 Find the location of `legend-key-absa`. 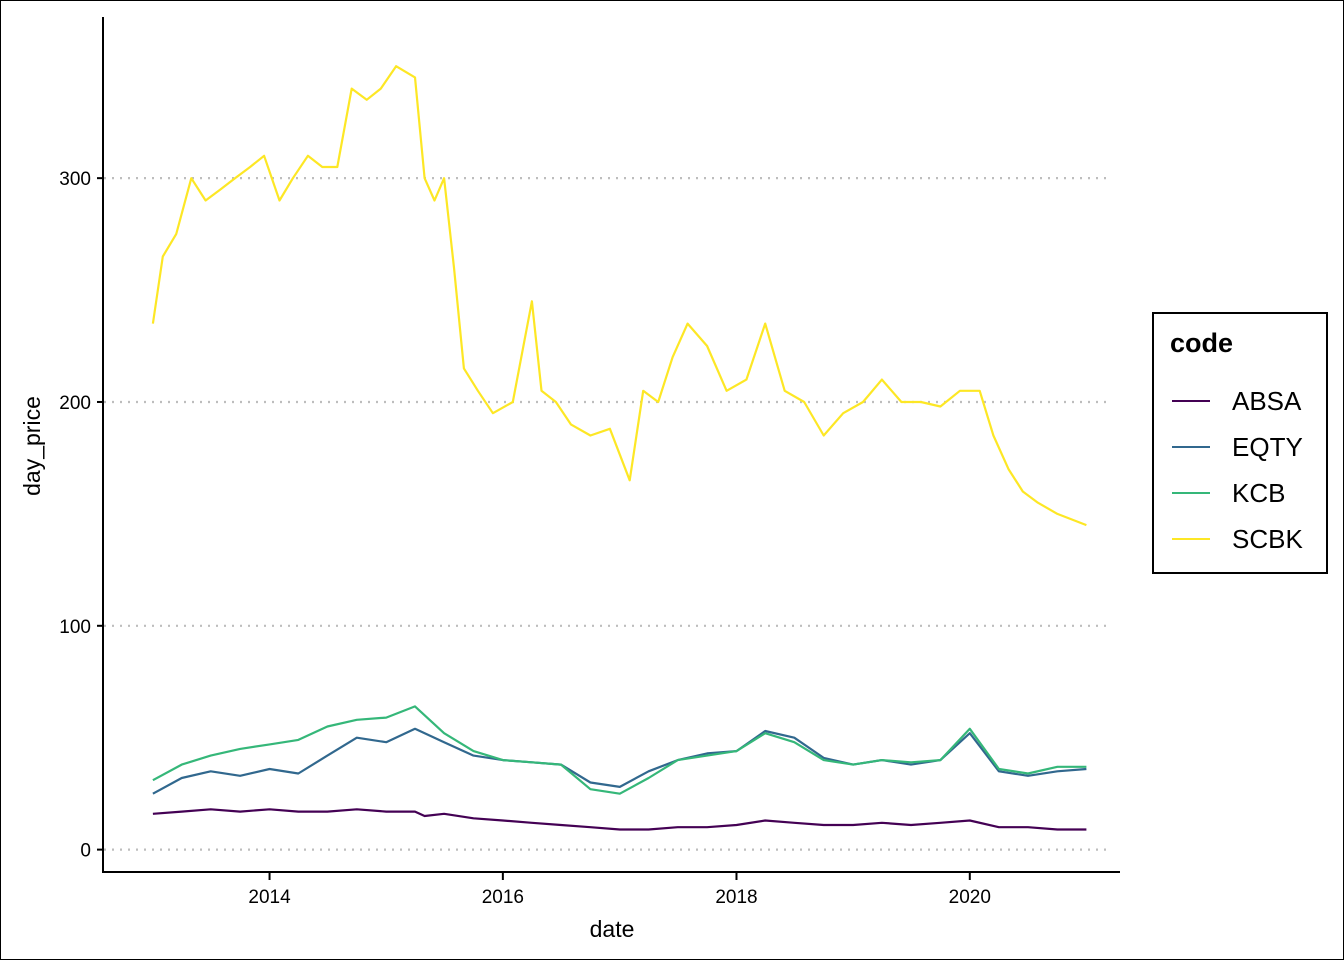

legend-key-absa is located at coordinates (1191, 401).